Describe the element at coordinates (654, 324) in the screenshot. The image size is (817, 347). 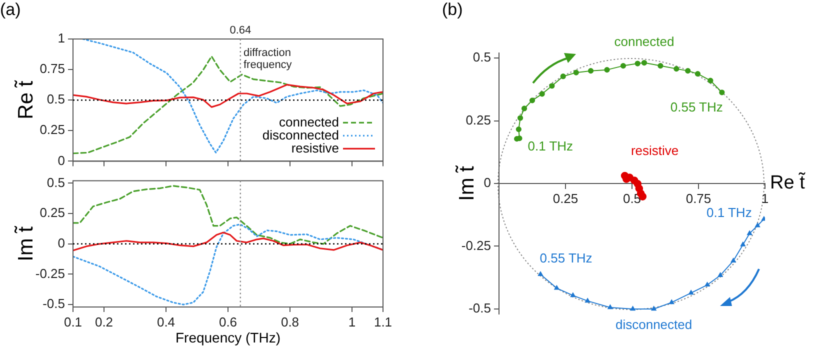
I see `series-label: disconnected` at that location.